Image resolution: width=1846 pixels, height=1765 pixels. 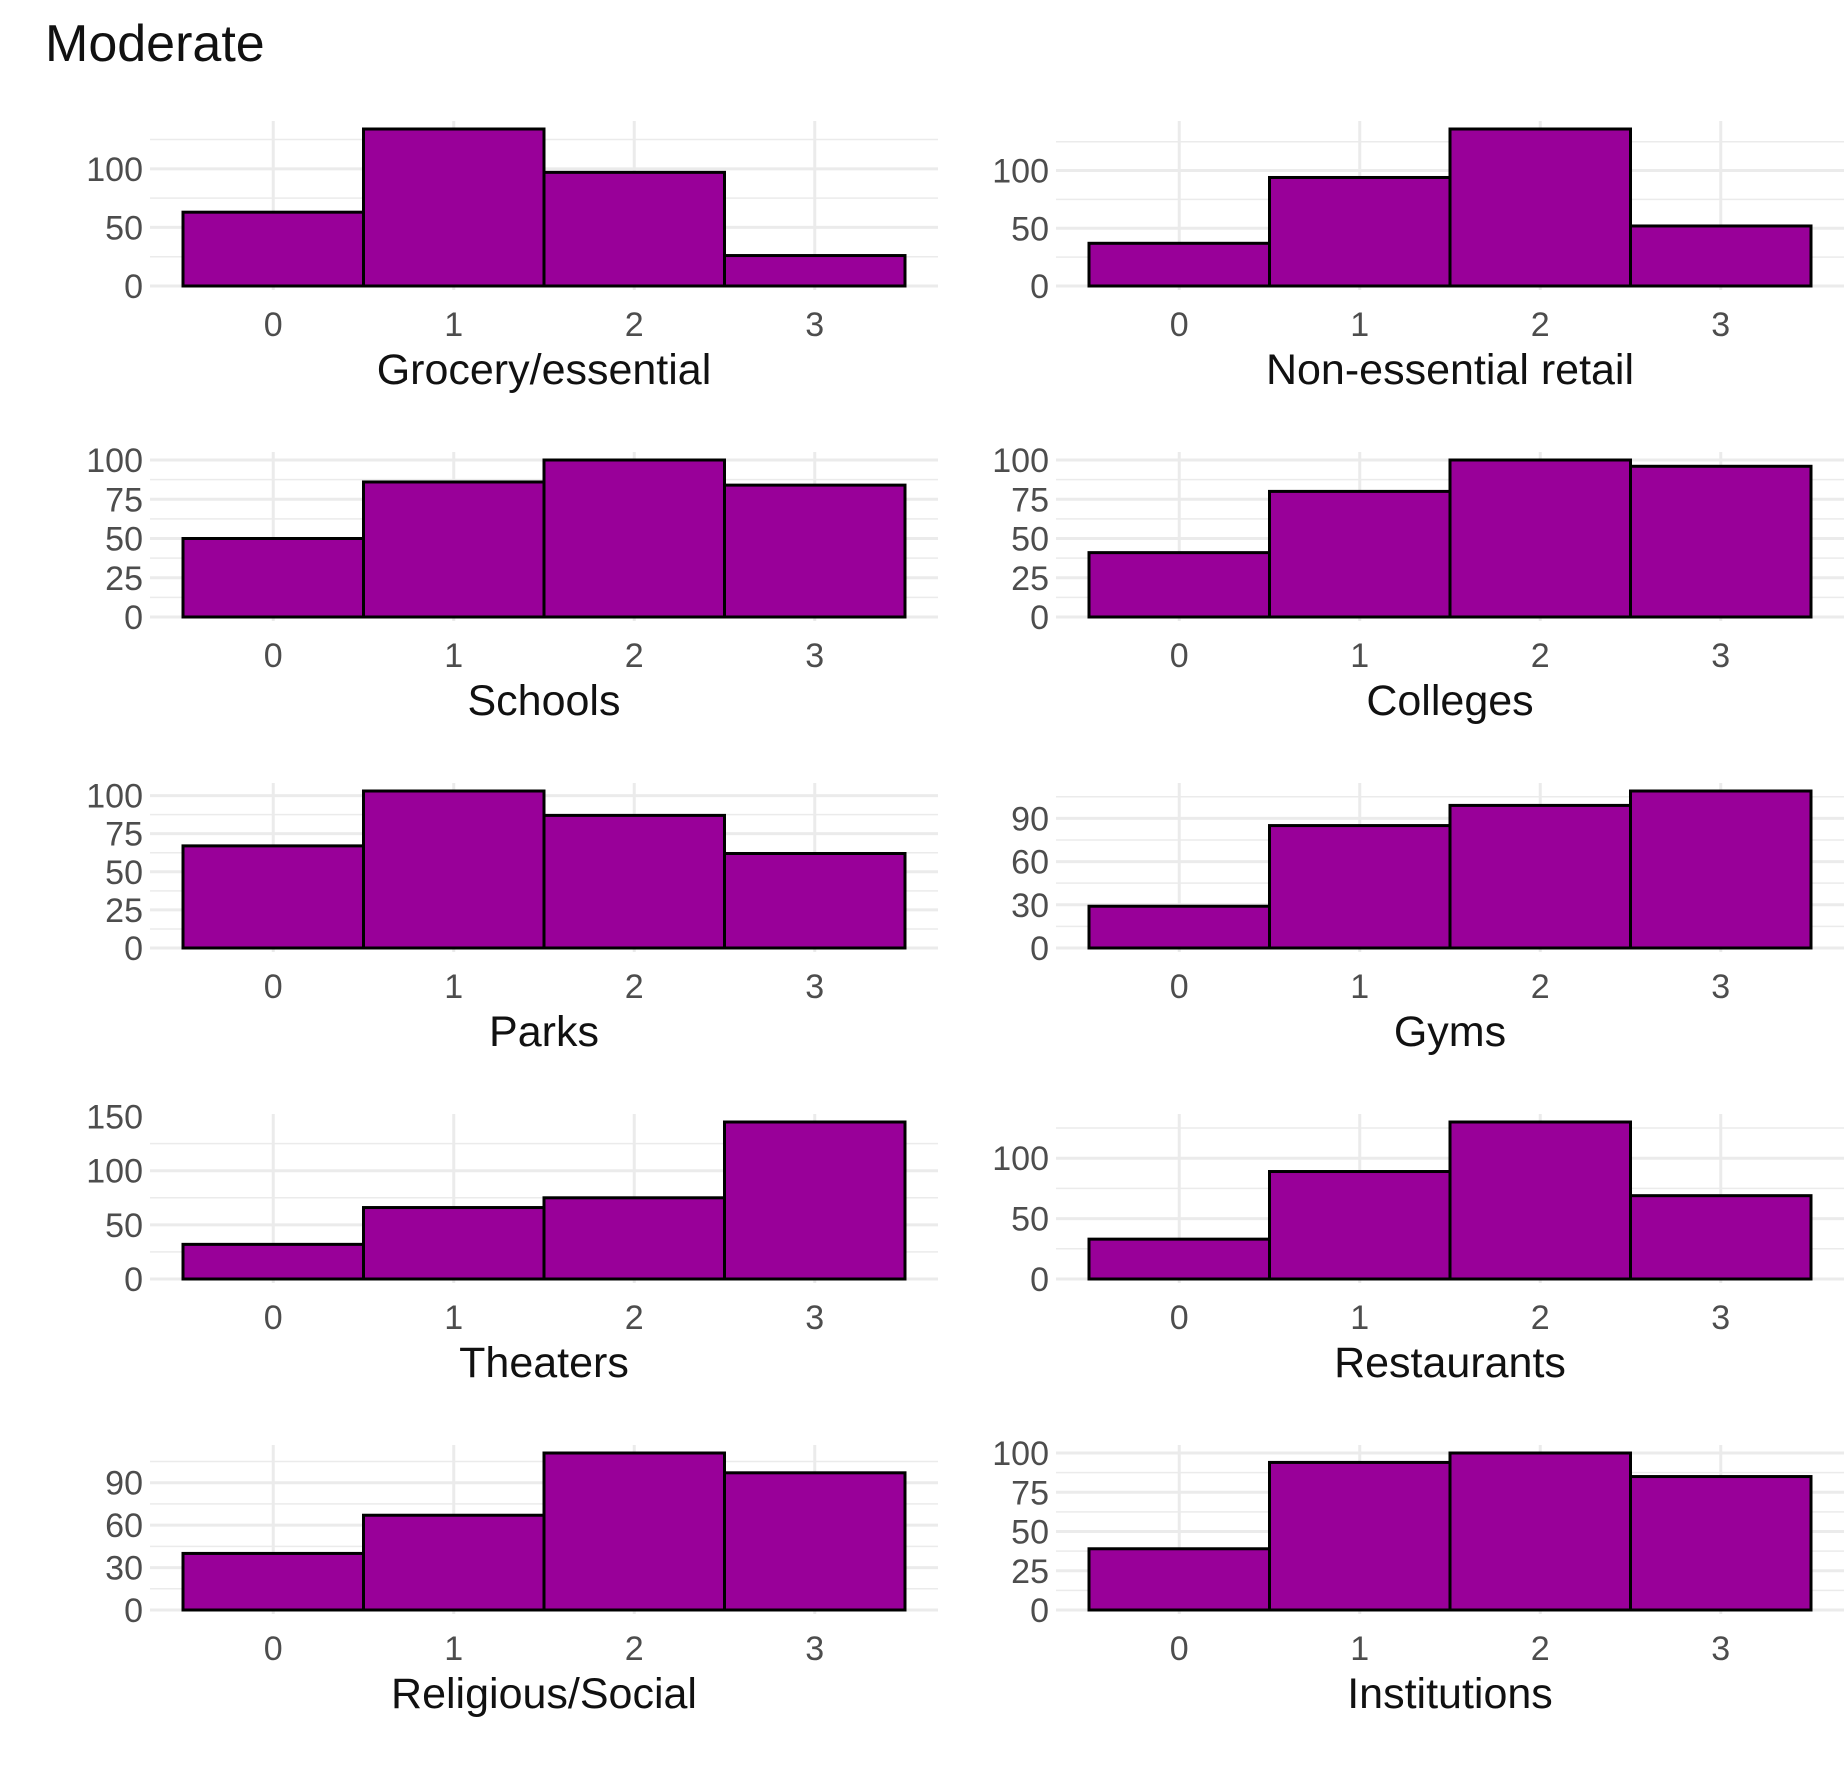 I want to click on figure-title: Moderate, so click(x=155, y=44).